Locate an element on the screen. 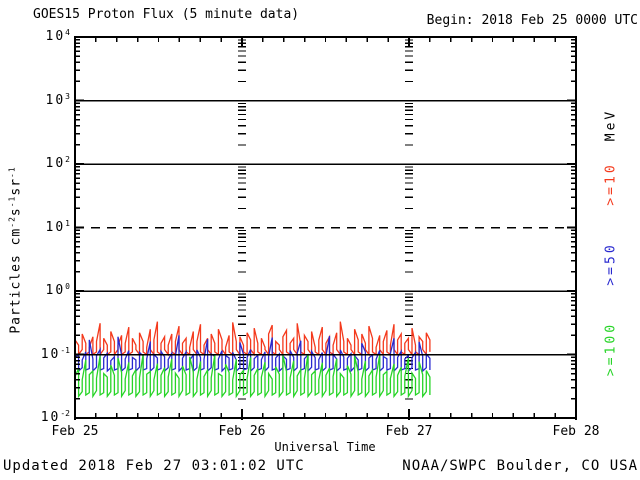  x-tick-label: Feb 26 is located at coordinates (242, 431).